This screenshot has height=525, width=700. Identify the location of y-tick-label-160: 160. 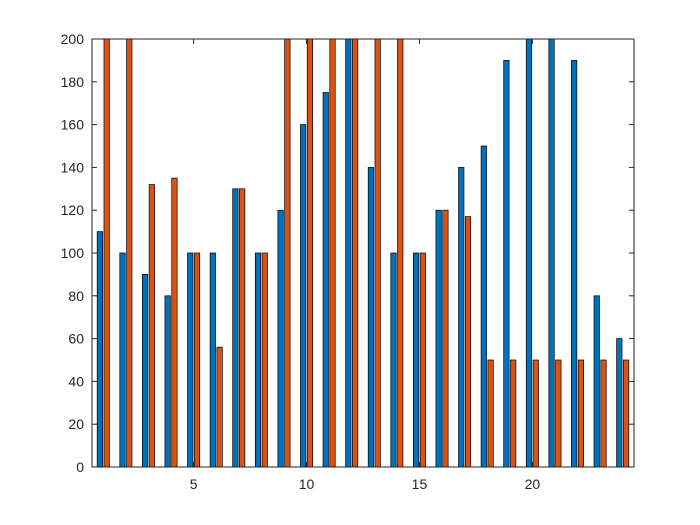
(73, 125).